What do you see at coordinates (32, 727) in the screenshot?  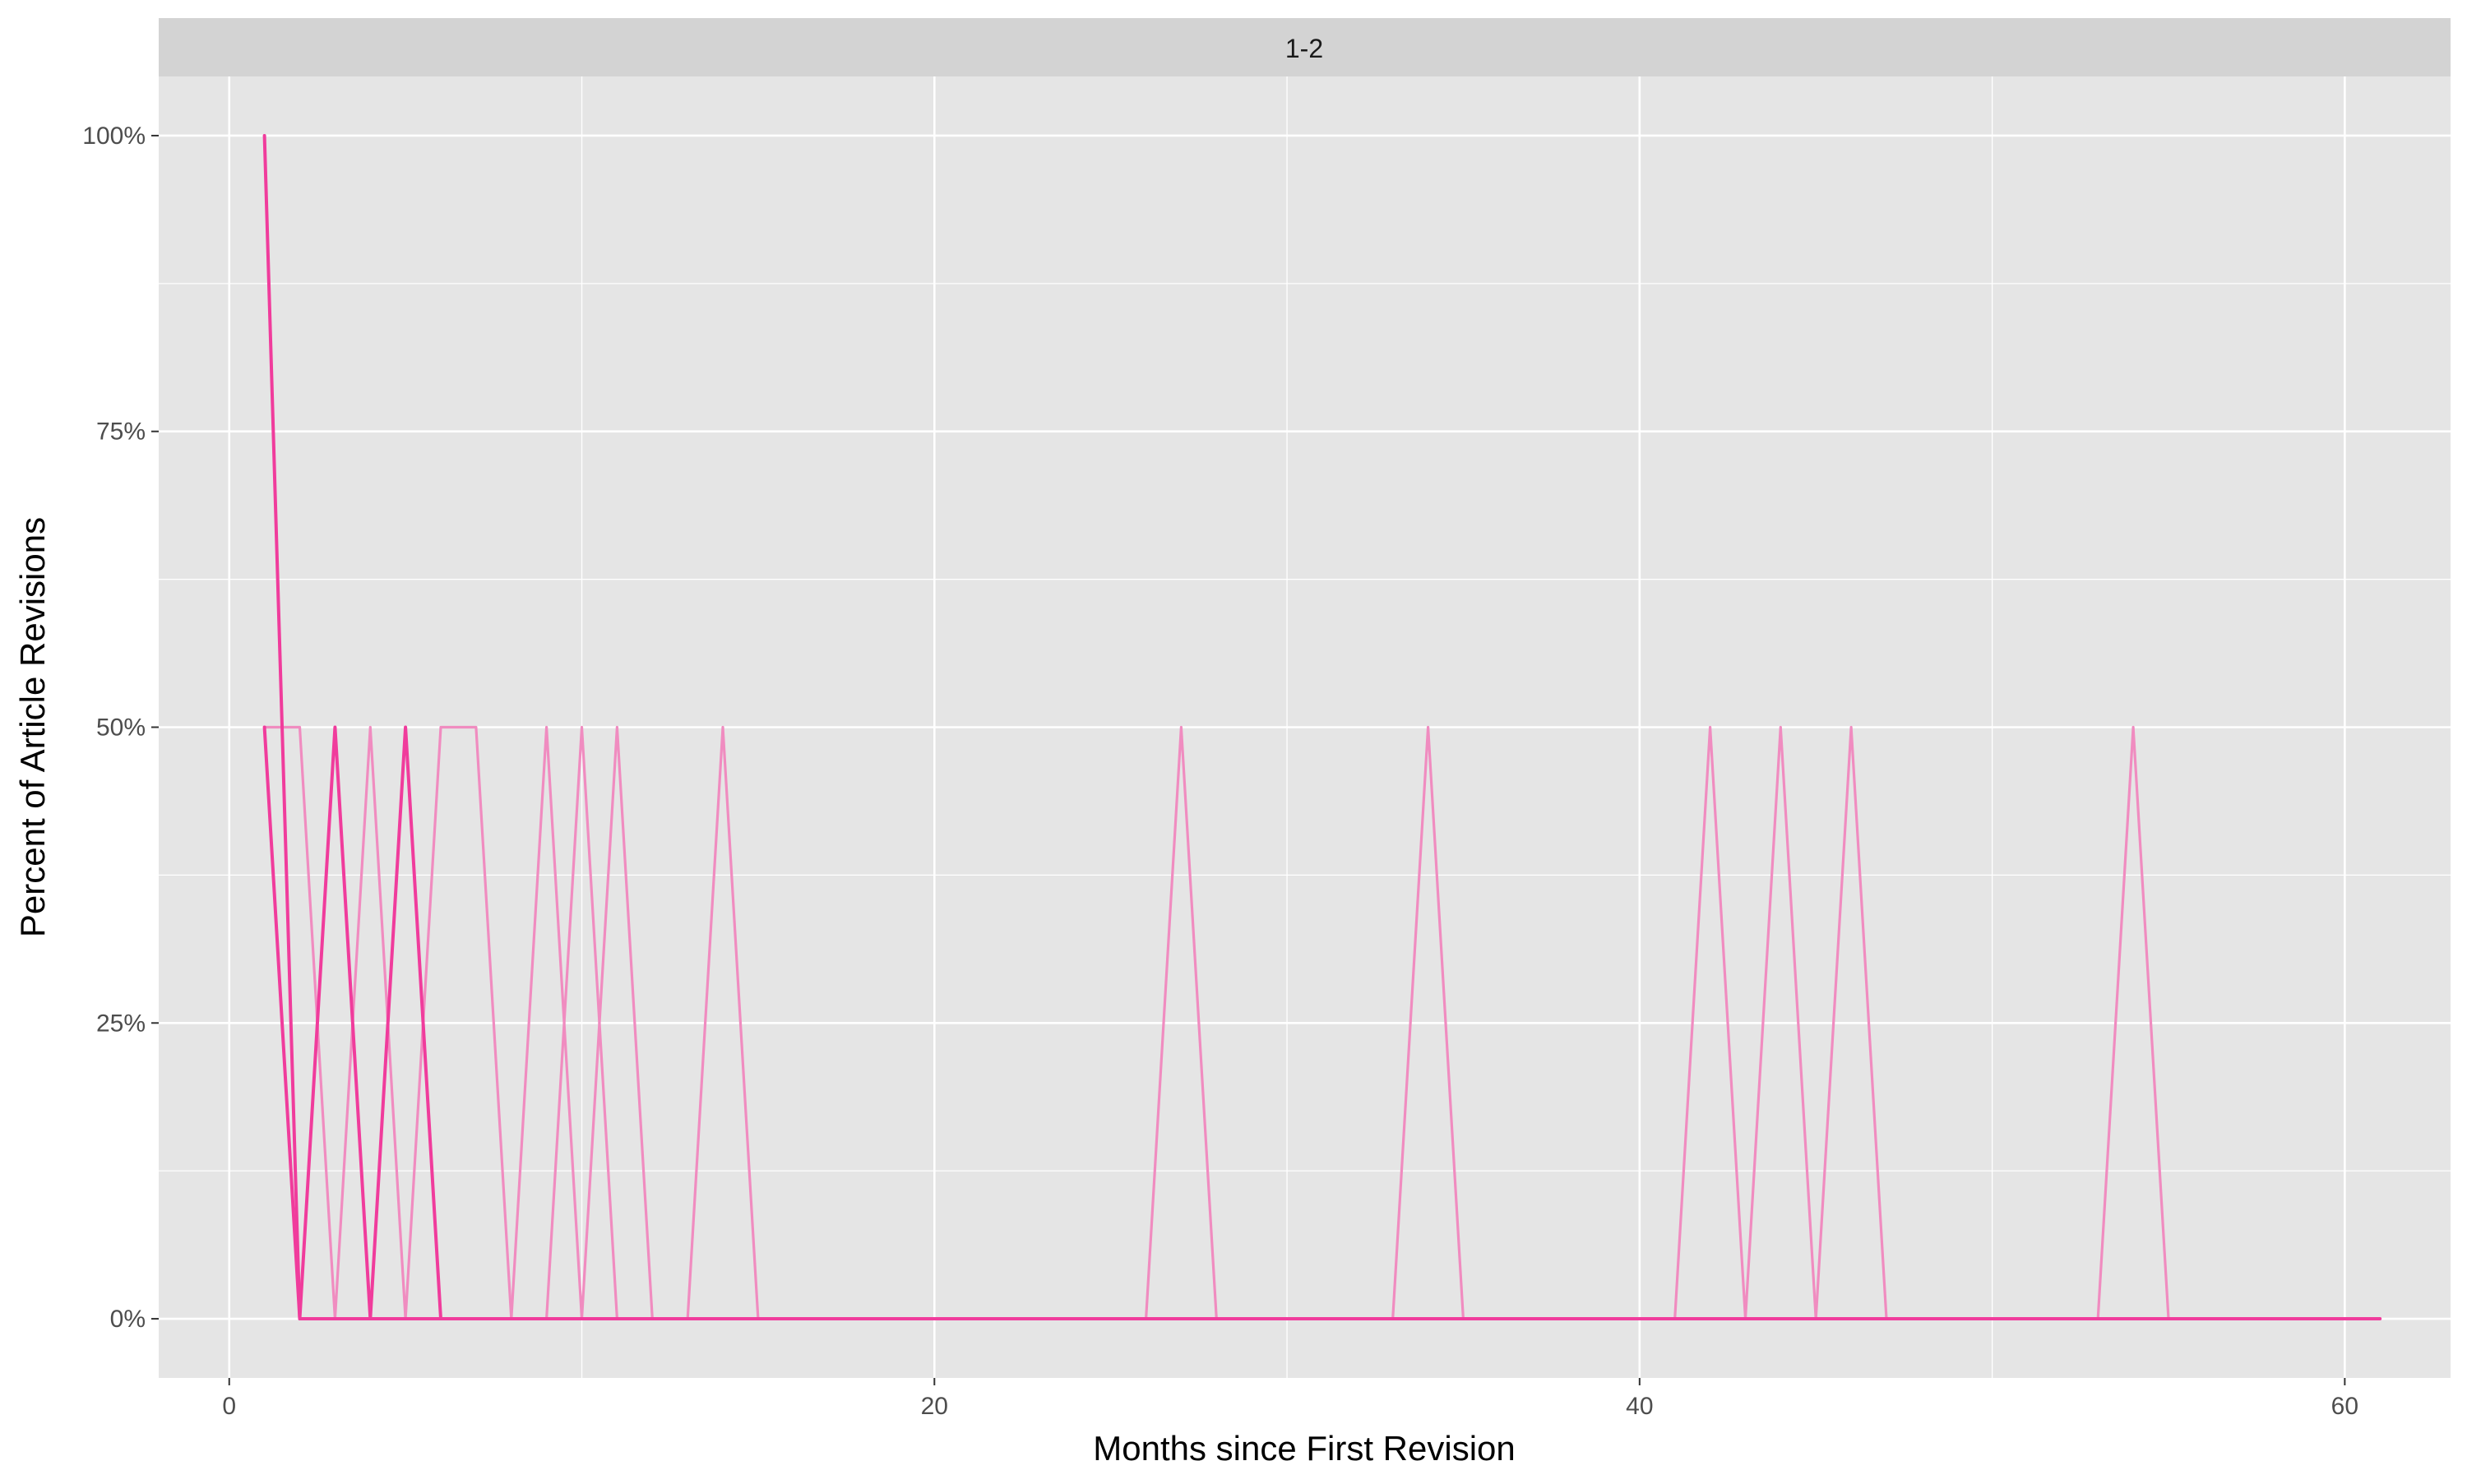 I see `y-axis-title: Percent of Article Revisions` at bounding box center [32, 727].